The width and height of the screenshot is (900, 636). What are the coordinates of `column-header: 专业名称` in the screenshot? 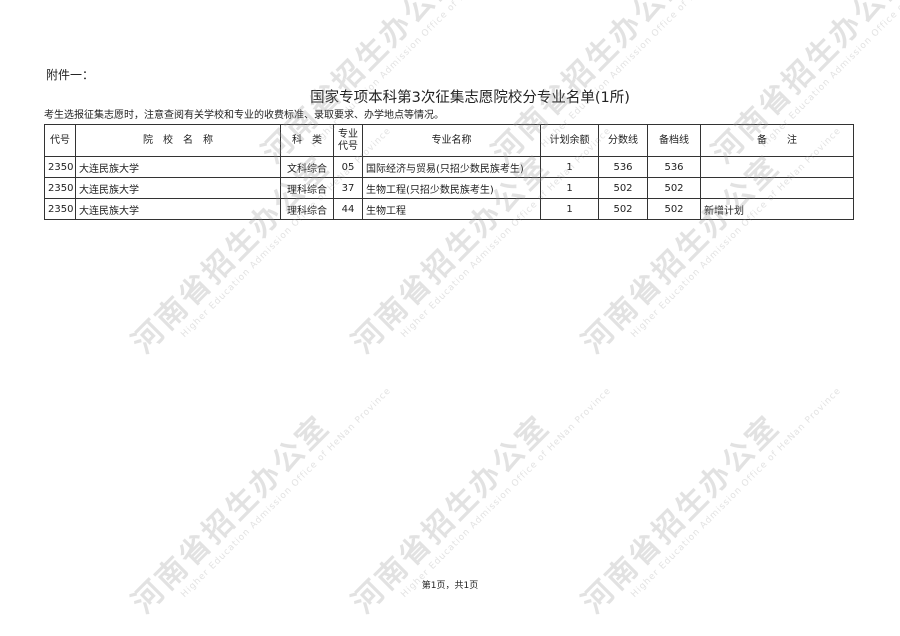 It's located at (451, 140).